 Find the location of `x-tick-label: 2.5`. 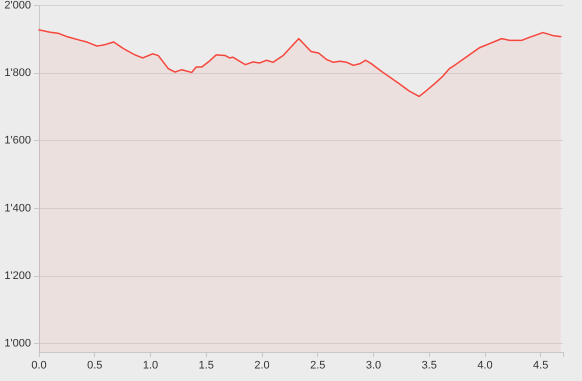

x-tick-label: 2.5 is located at coordinates (318, 366).